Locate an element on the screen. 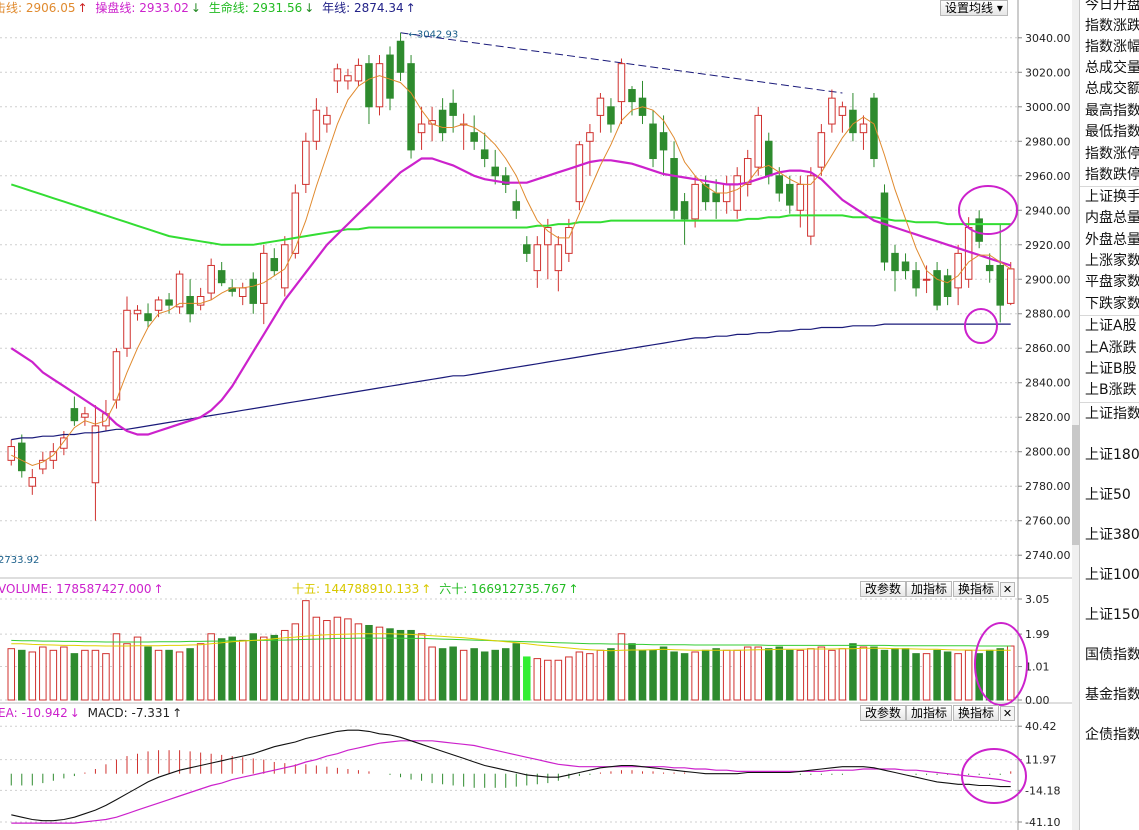  sidebar-item: 上证100 is located at coordinates (1112, 575).